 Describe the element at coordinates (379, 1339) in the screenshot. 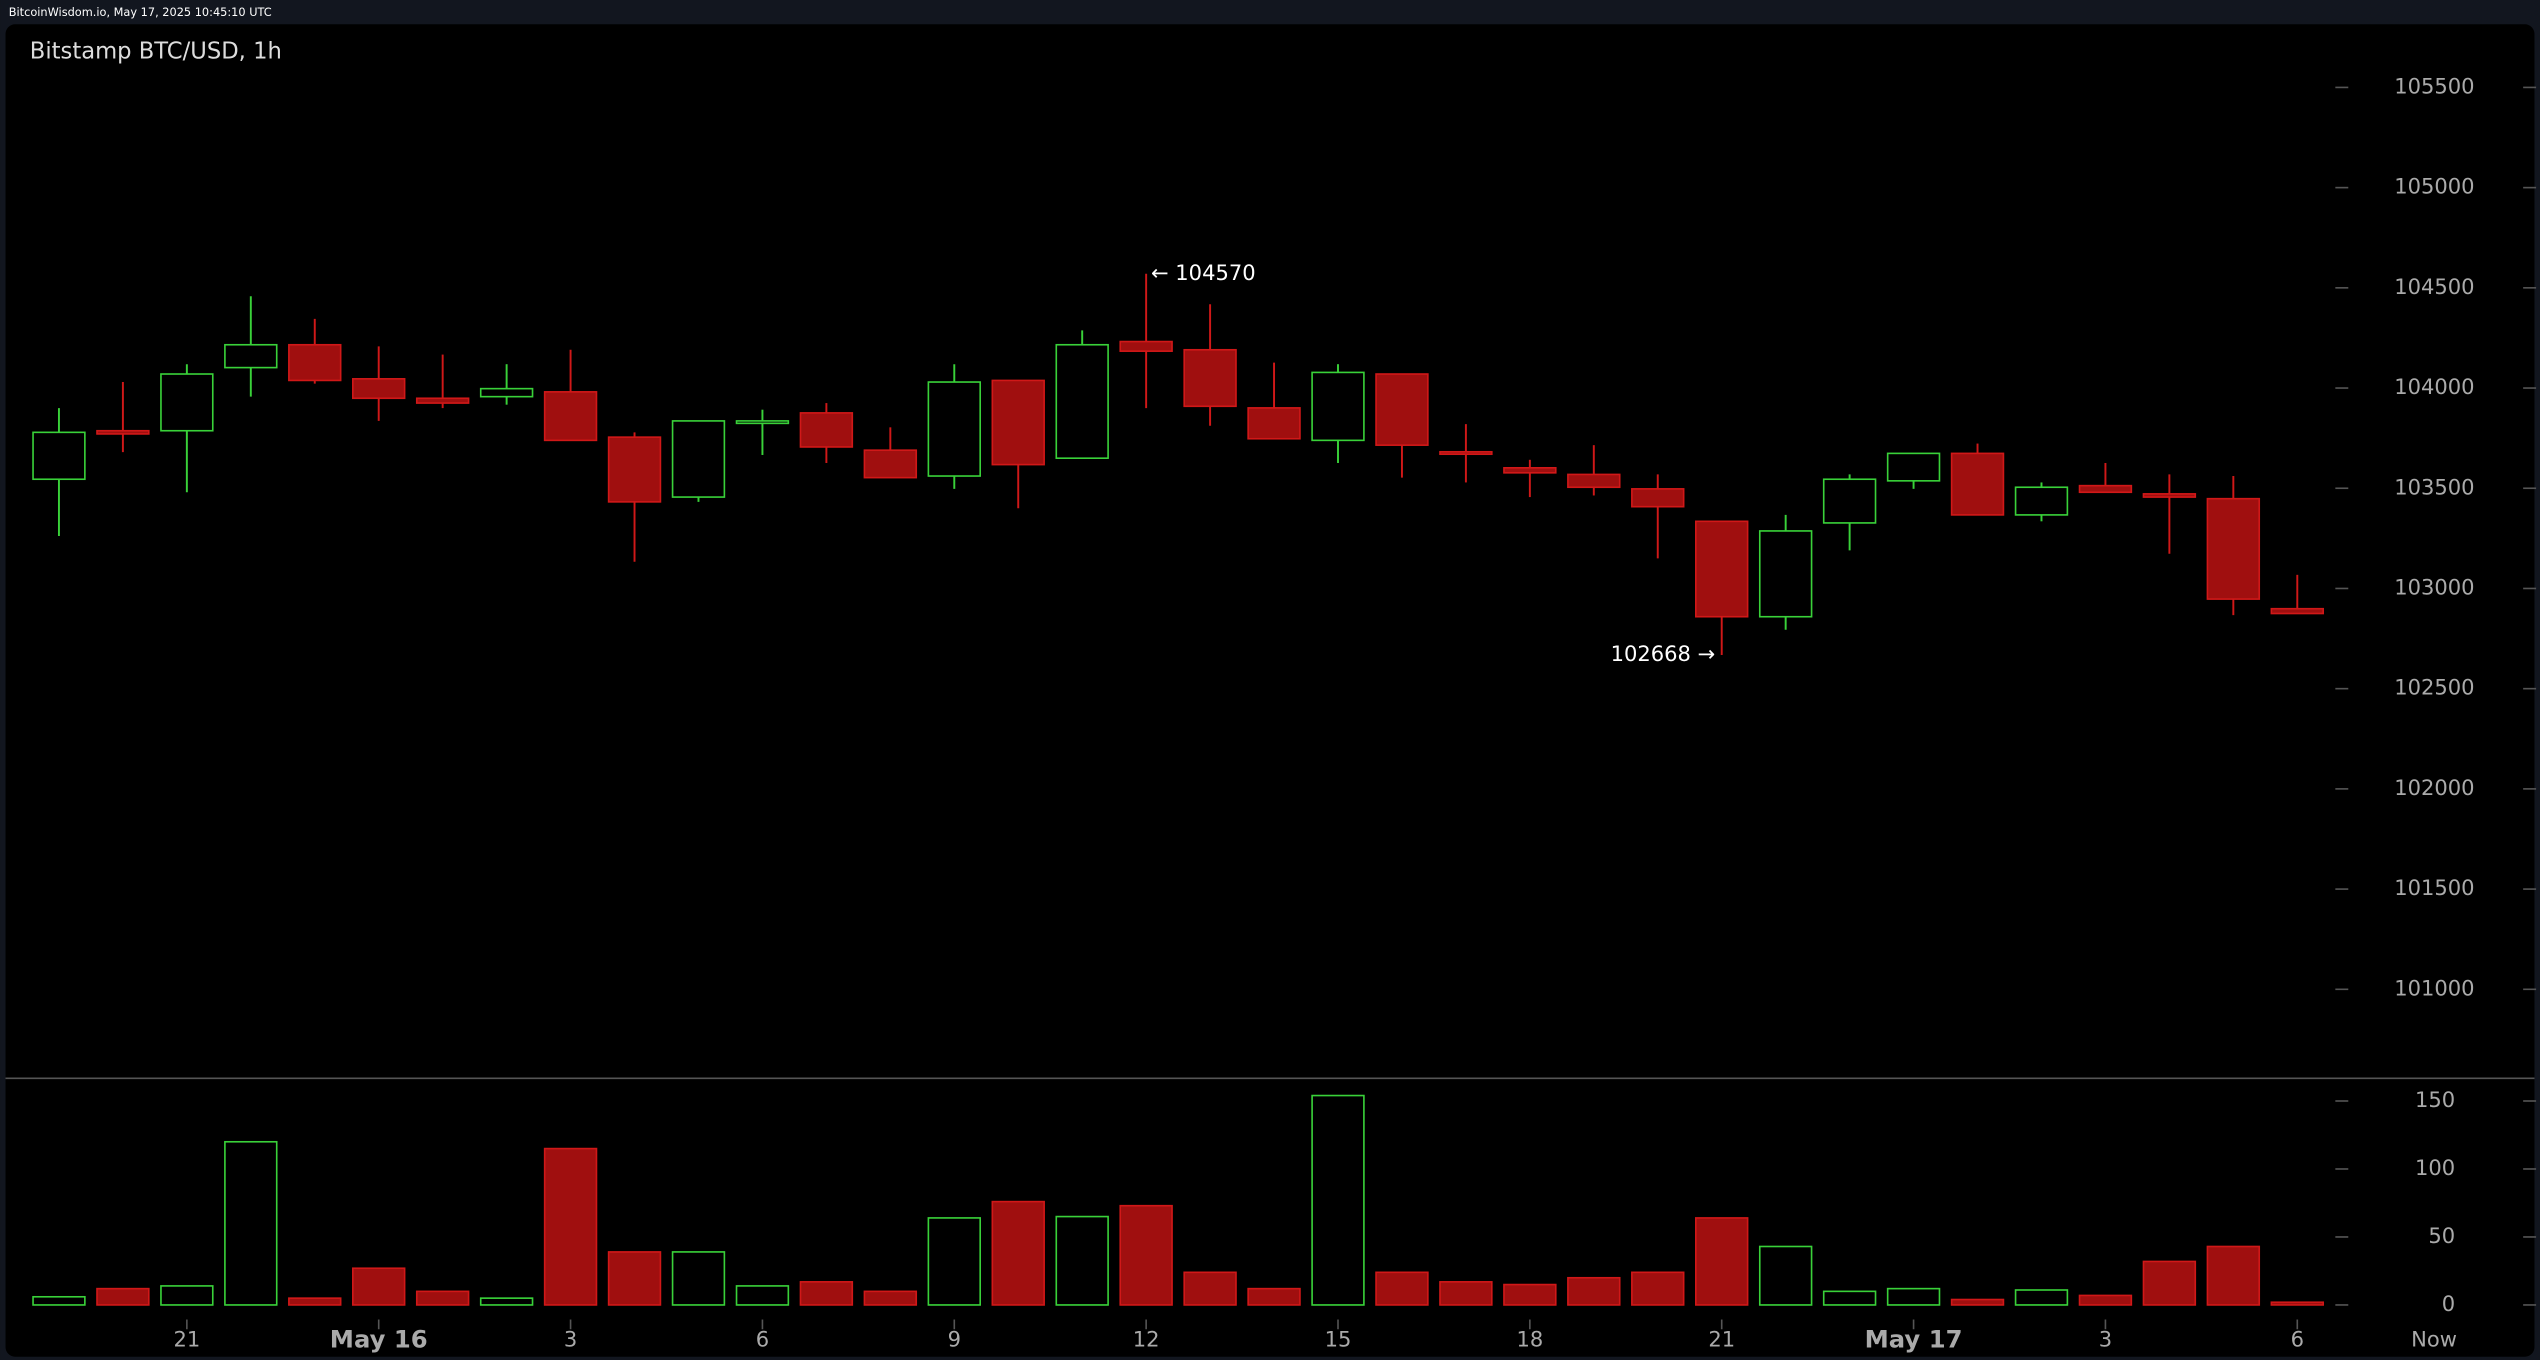

I see `x-tick-label: May 16` at that location.